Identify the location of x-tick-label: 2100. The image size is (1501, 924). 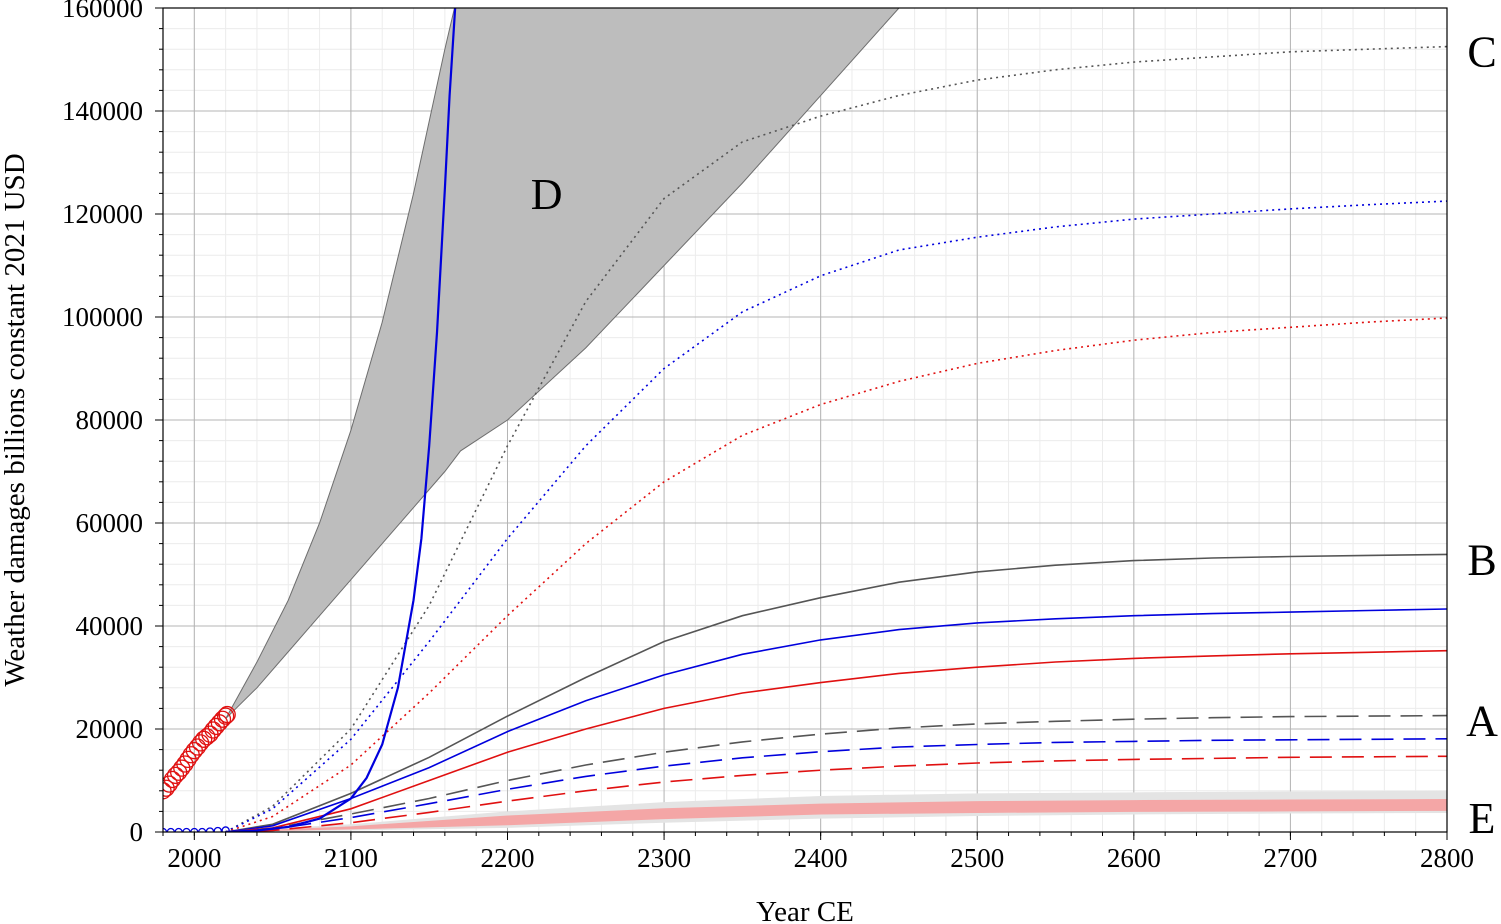
(351, 858).